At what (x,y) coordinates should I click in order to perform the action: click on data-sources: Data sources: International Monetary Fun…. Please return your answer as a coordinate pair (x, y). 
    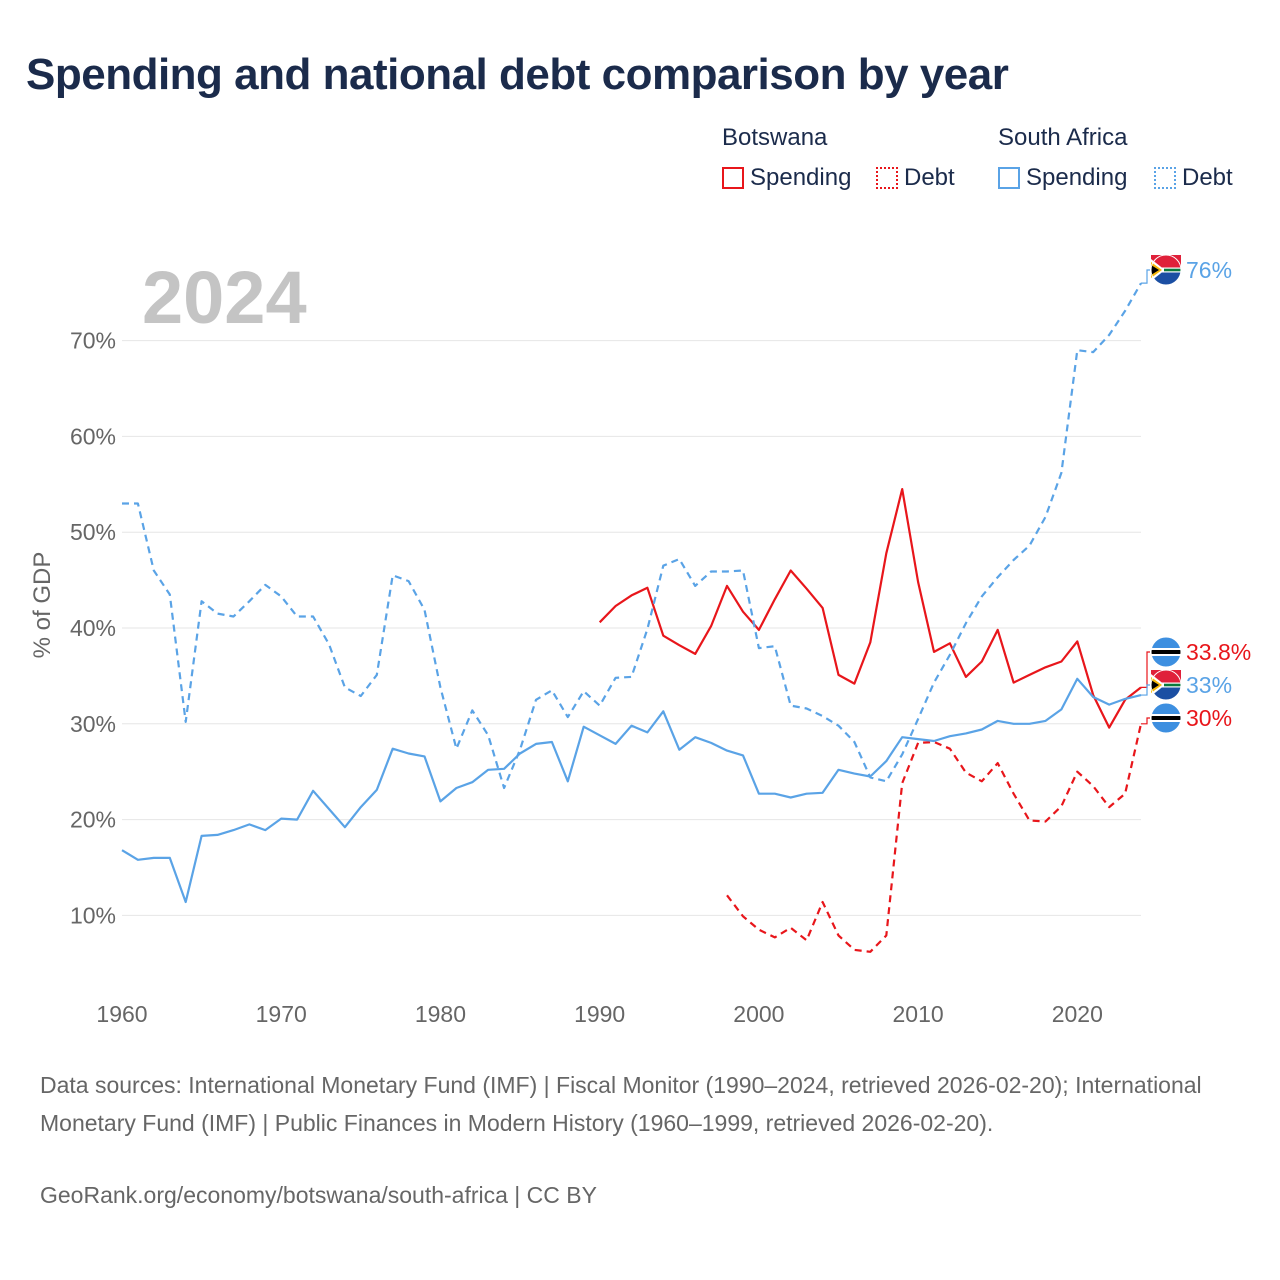
    Looking at the image, I should click on (621, 1104).